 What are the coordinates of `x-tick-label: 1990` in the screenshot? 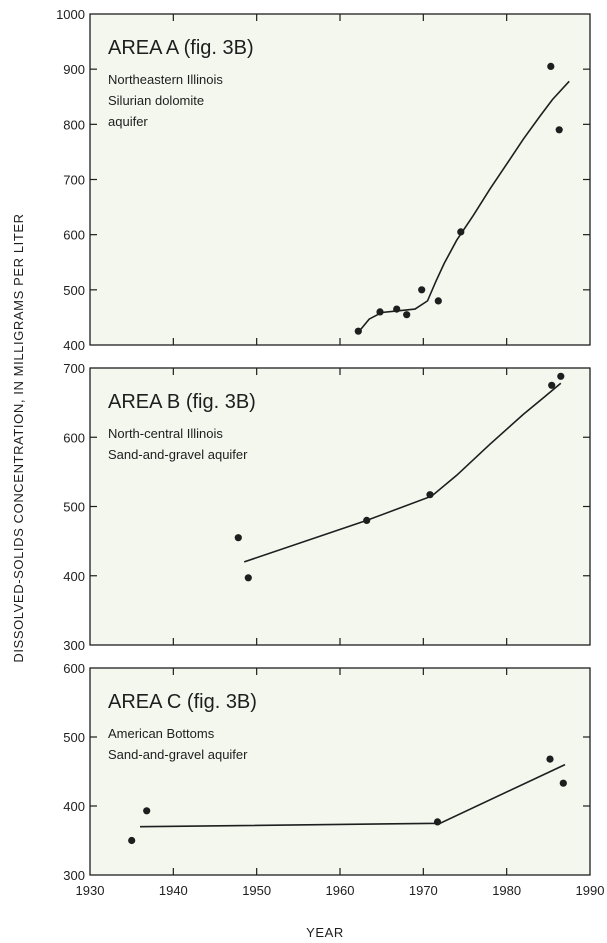 It's located at (590, 890).